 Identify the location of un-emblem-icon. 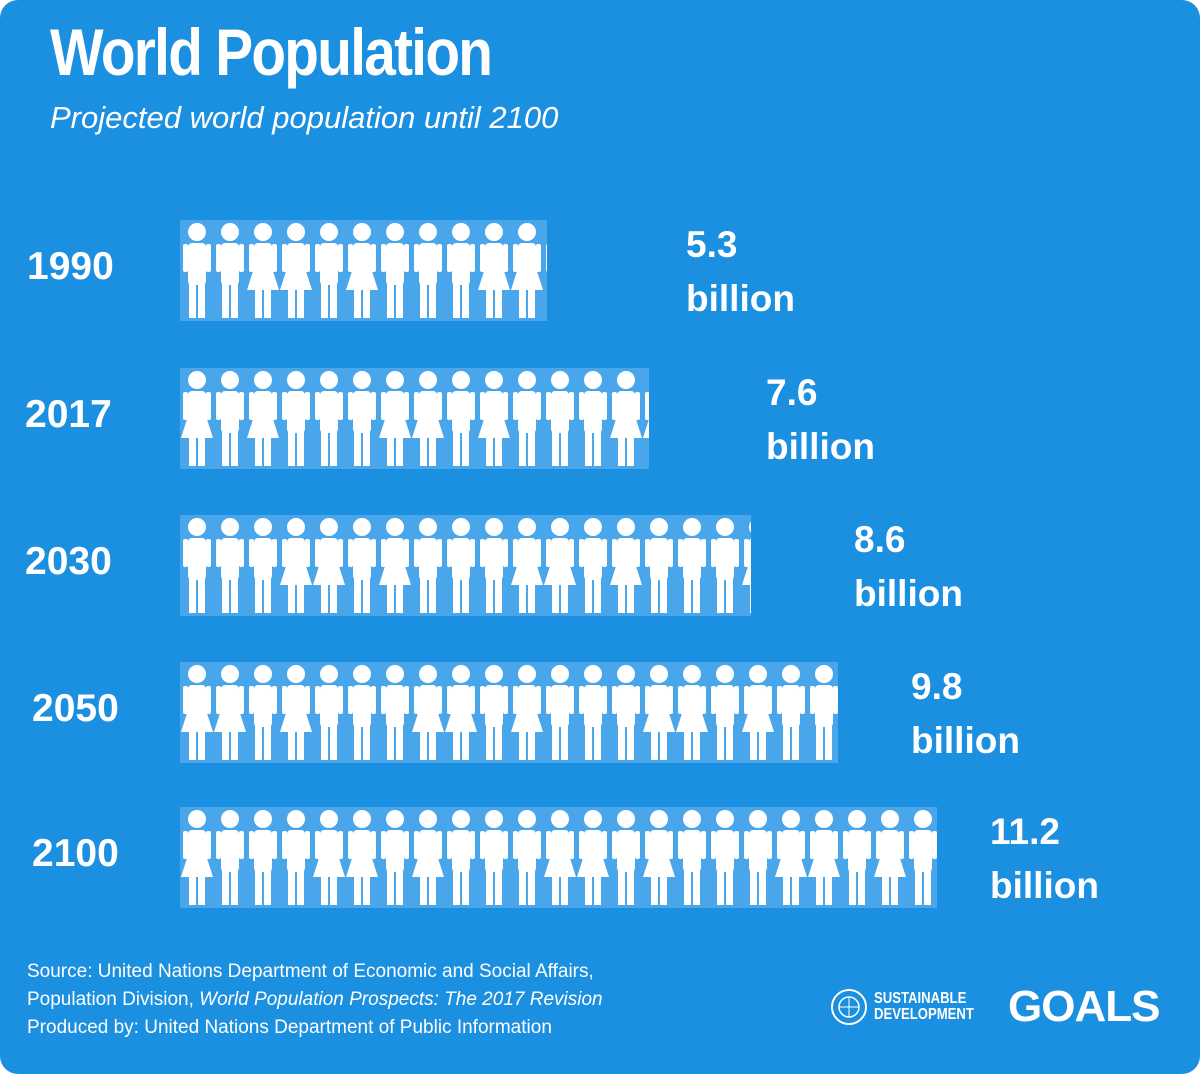
(849, 1007).